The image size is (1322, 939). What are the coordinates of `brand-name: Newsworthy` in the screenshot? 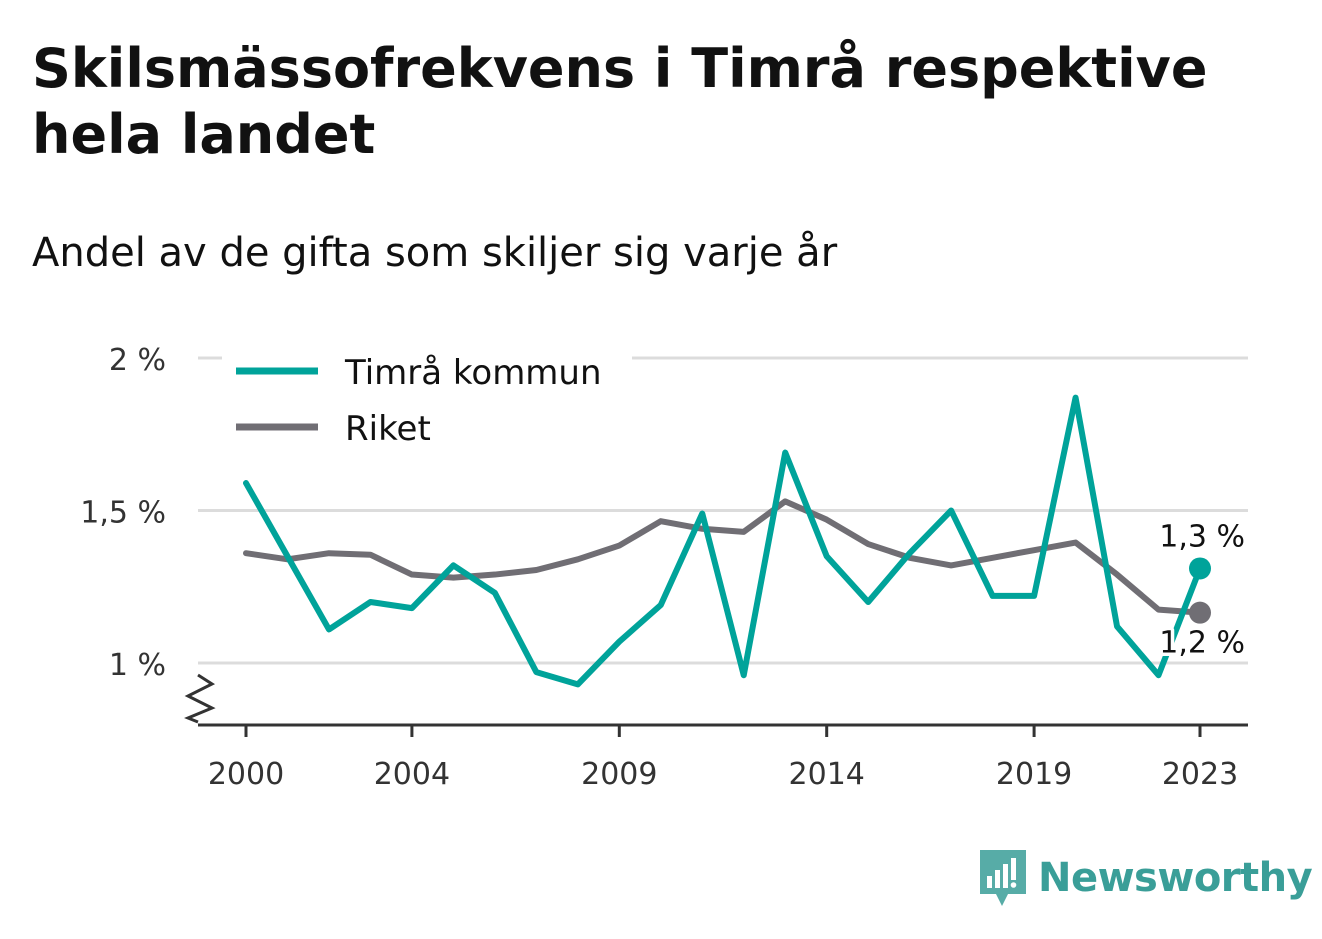 It's located at (1175, 878).